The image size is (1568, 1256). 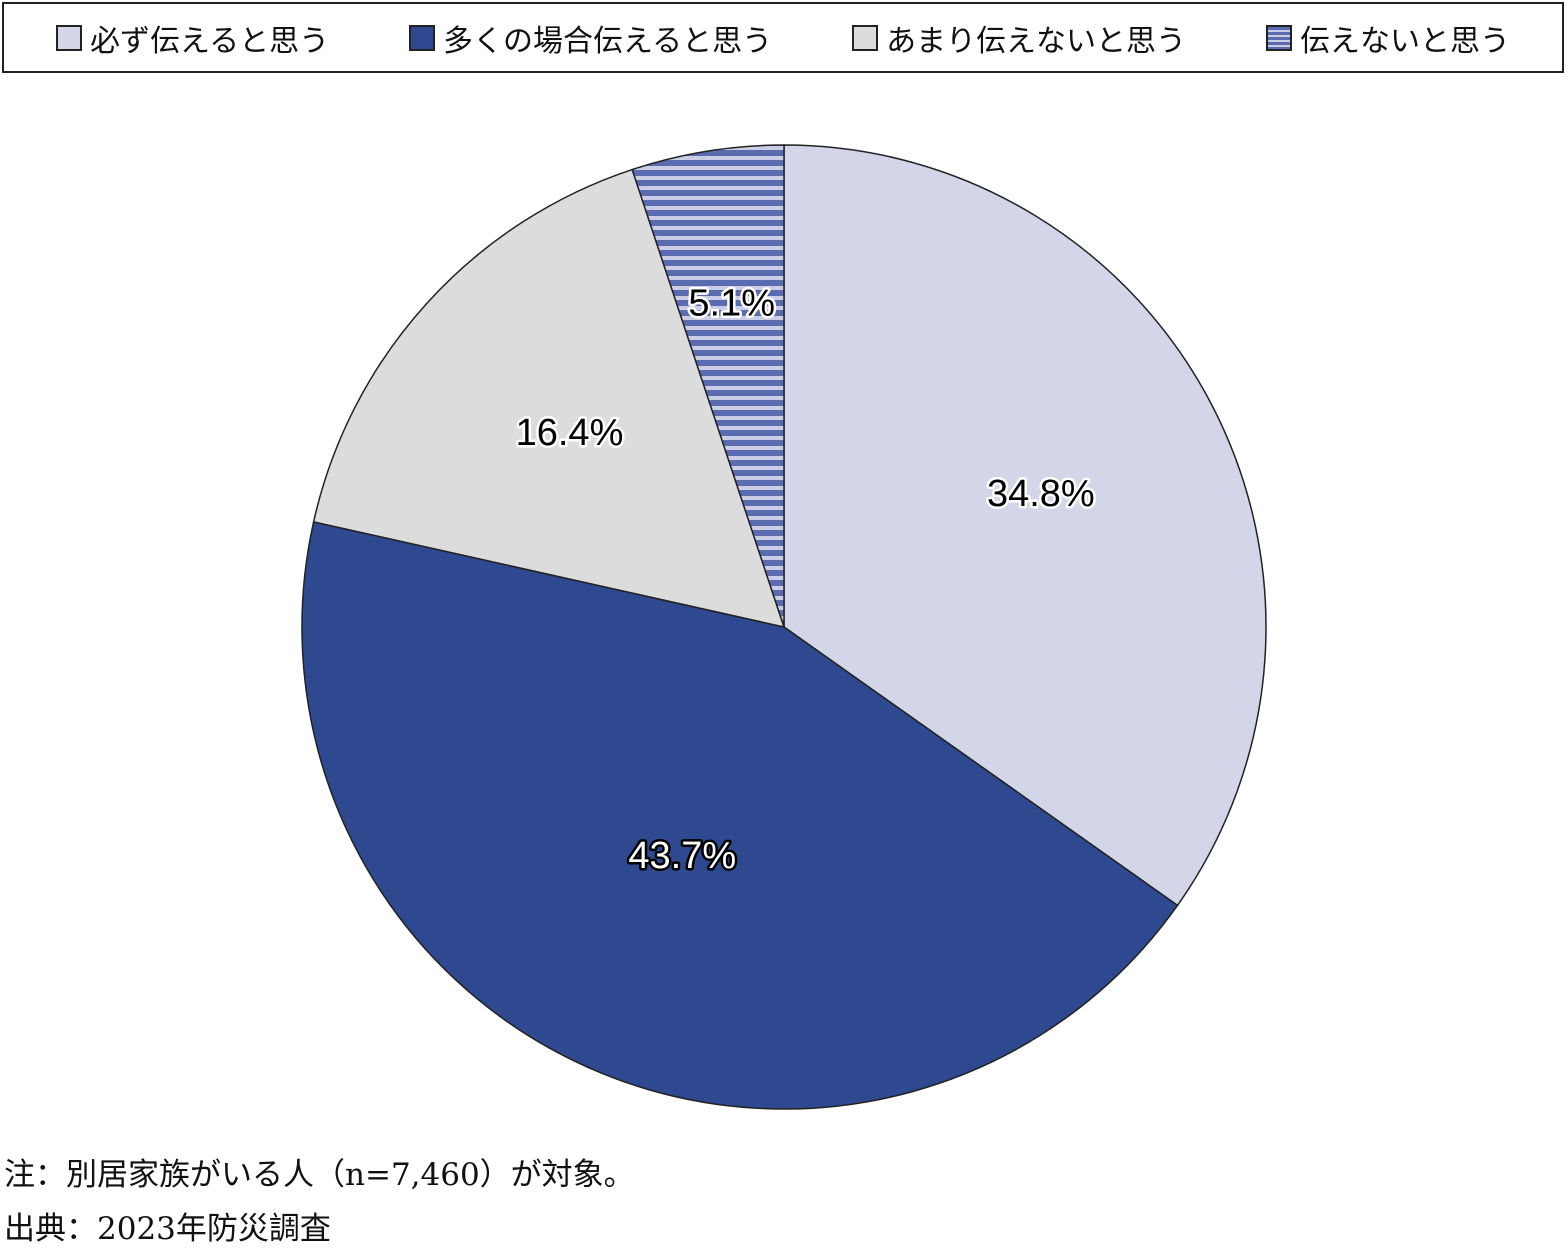 What do you see at coordinates (1405, 41) in the screenshot?
I see `legend-label-never: 伝えないと思う` at bounding box center [1405, 41].